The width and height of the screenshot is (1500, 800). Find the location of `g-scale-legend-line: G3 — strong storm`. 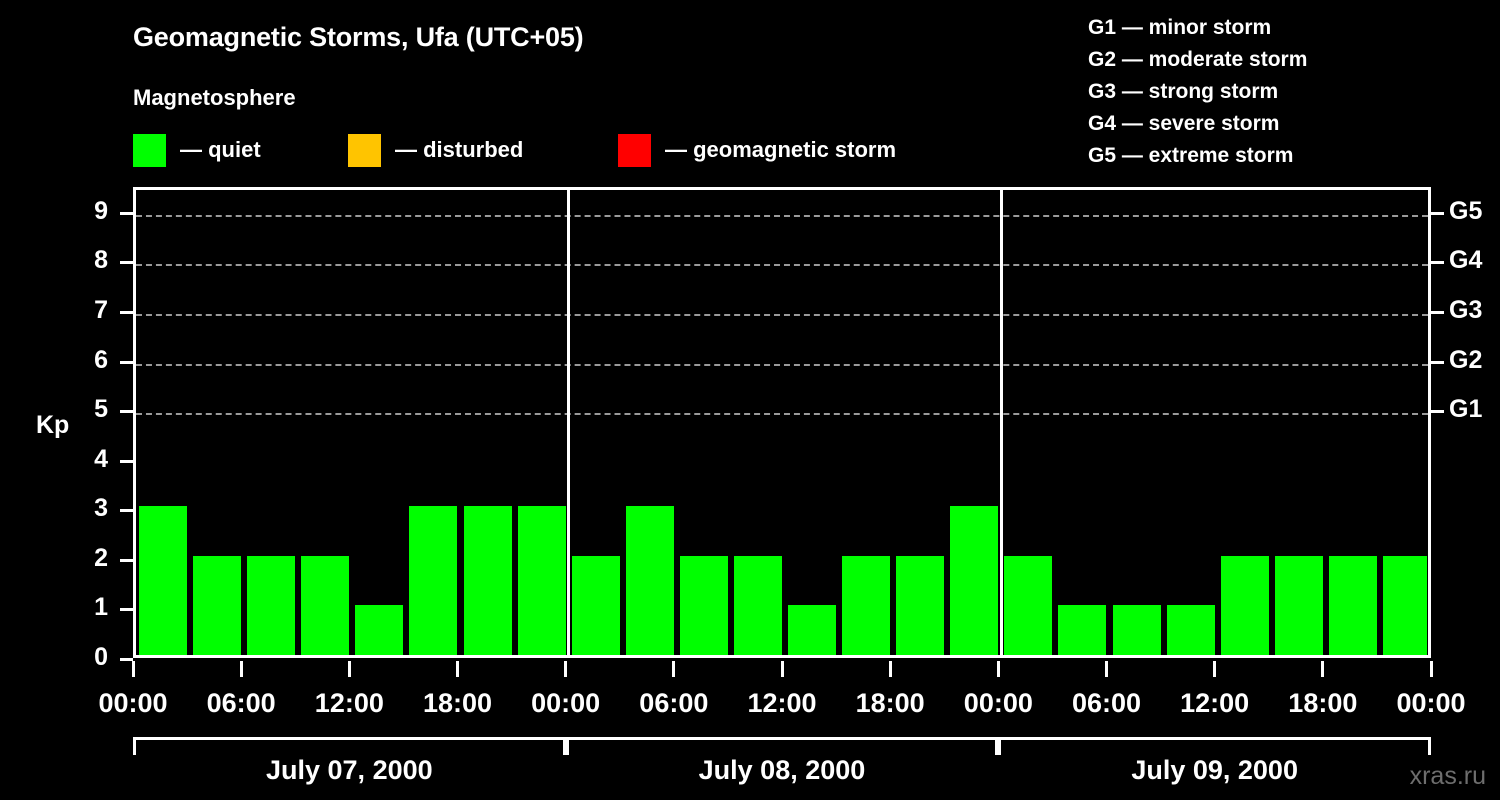

g-scale-legend-line: G3 — strong storm is located at coordinates (1183, 91).